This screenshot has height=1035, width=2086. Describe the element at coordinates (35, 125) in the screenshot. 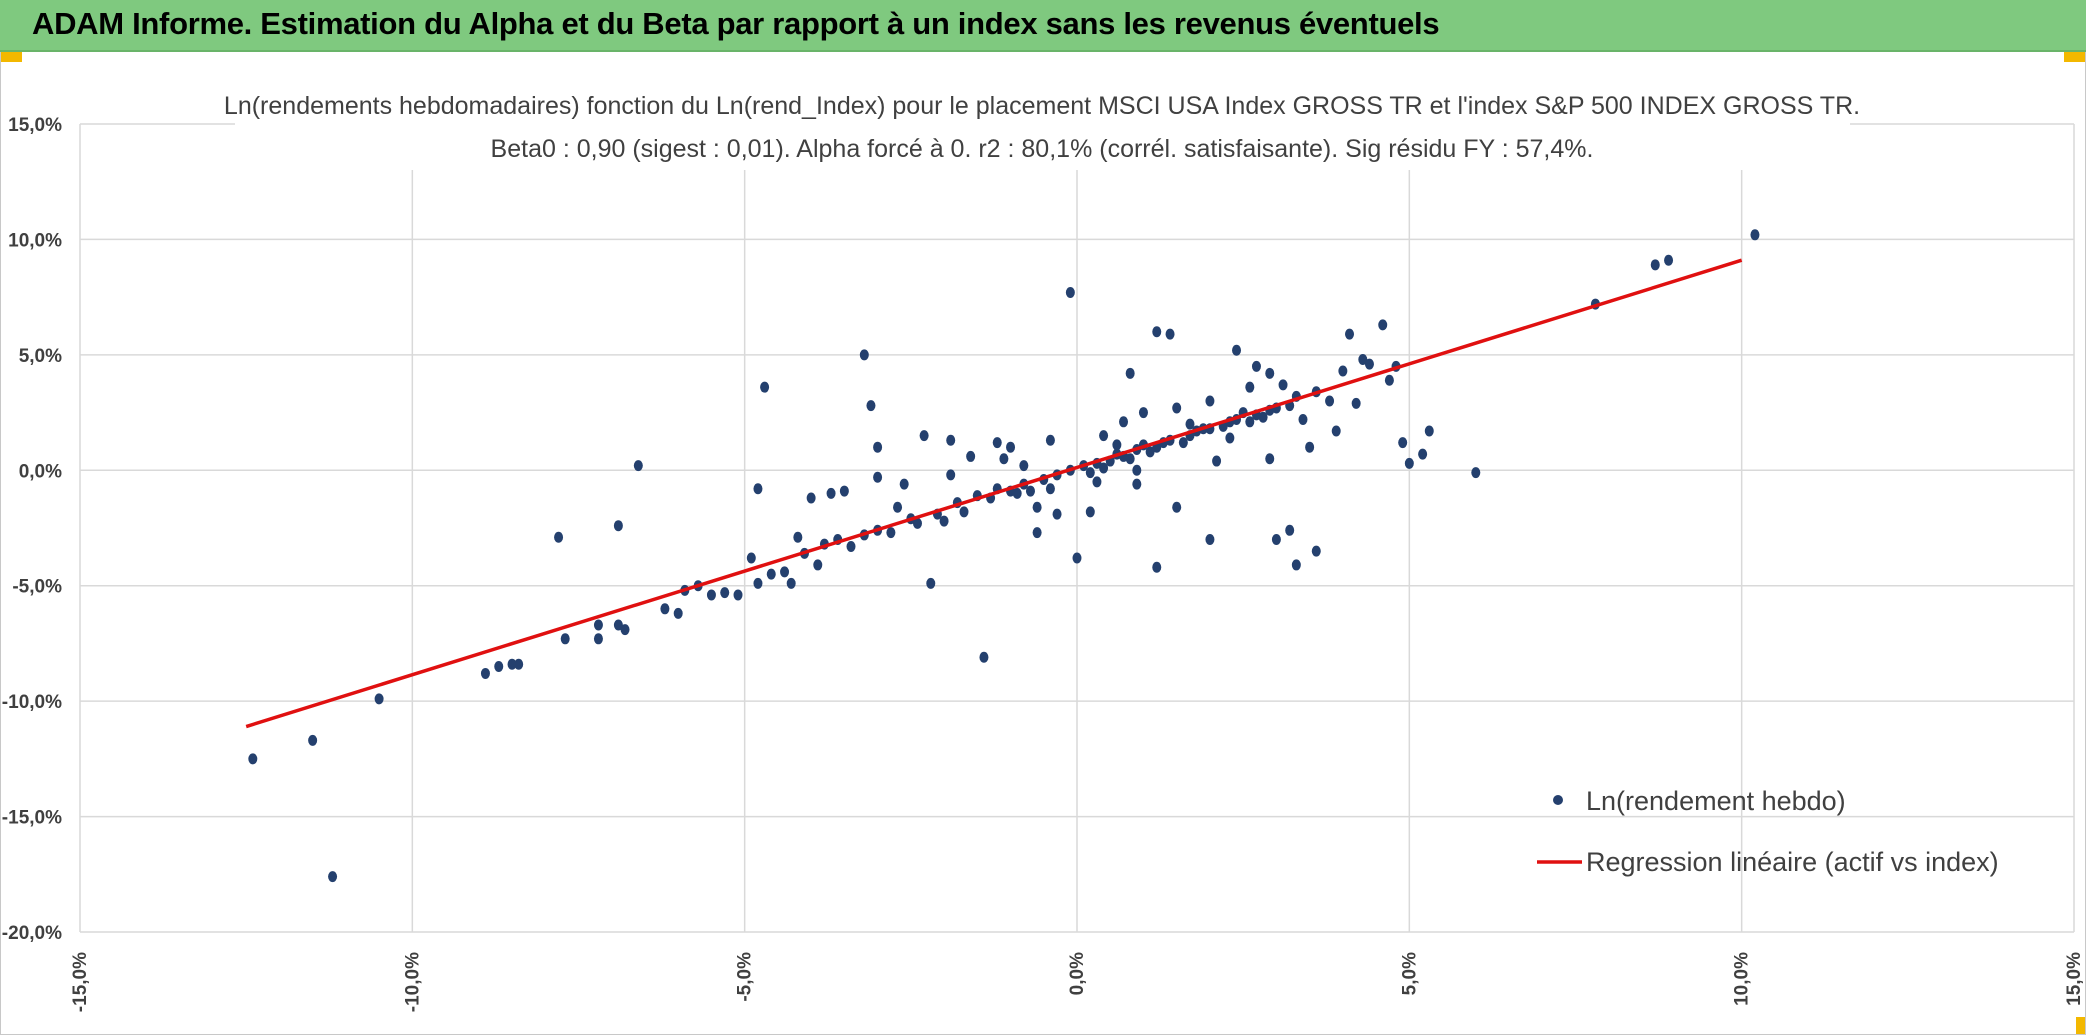

I see `y-tick-label: 15,0%` at that location.